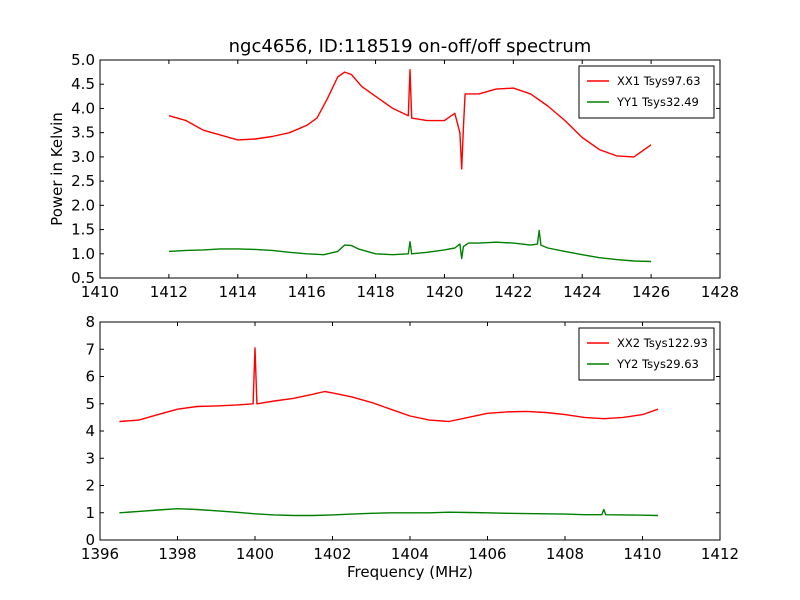  What do you see at coordinates (83, 230) in the screenshot?
I see `y-tick-label: 1.5` at bounding box center [83, 230].